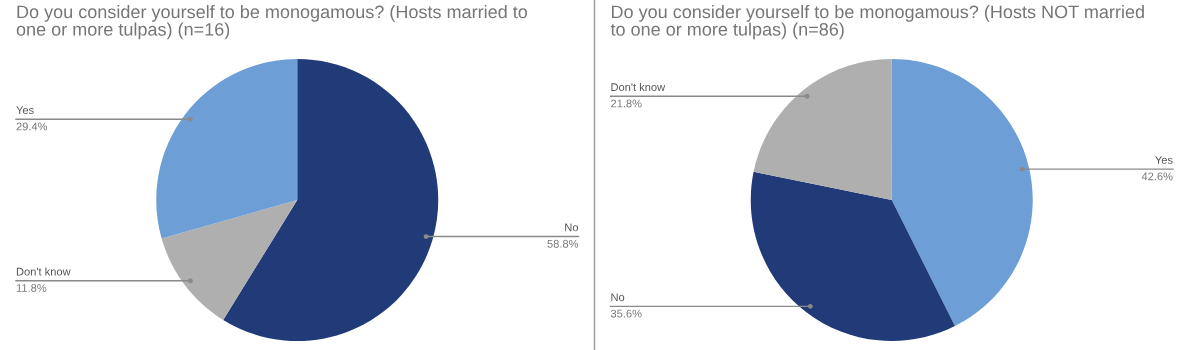  What do you see at coordinates (626, 313) in the screenshot?
I see `data-label: 35.6%` at bounding box center [626, 313].